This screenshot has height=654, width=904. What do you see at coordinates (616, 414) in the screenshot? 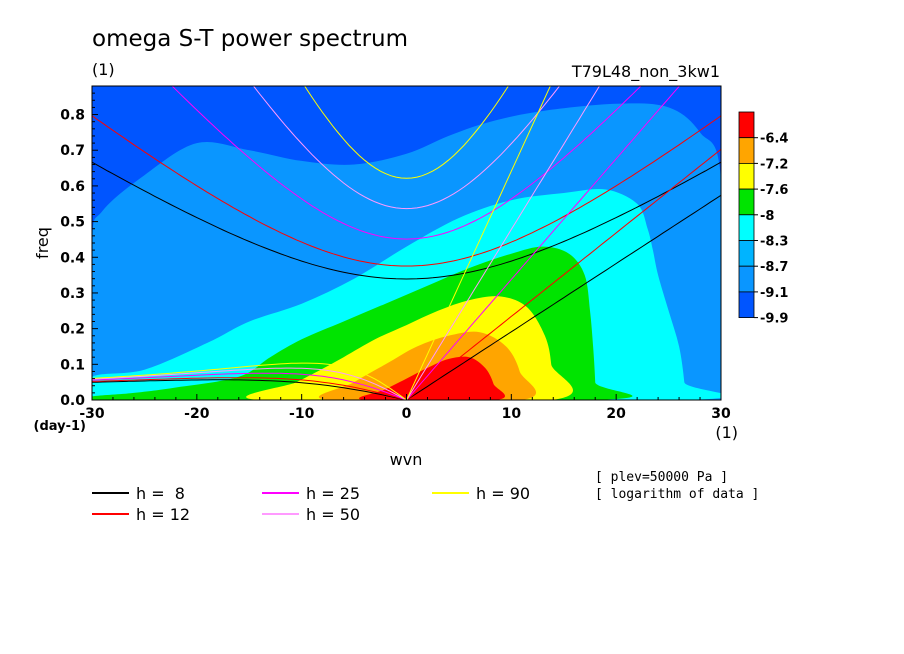
I see `x-tick-label: 20` at bounding box center [616, 414].